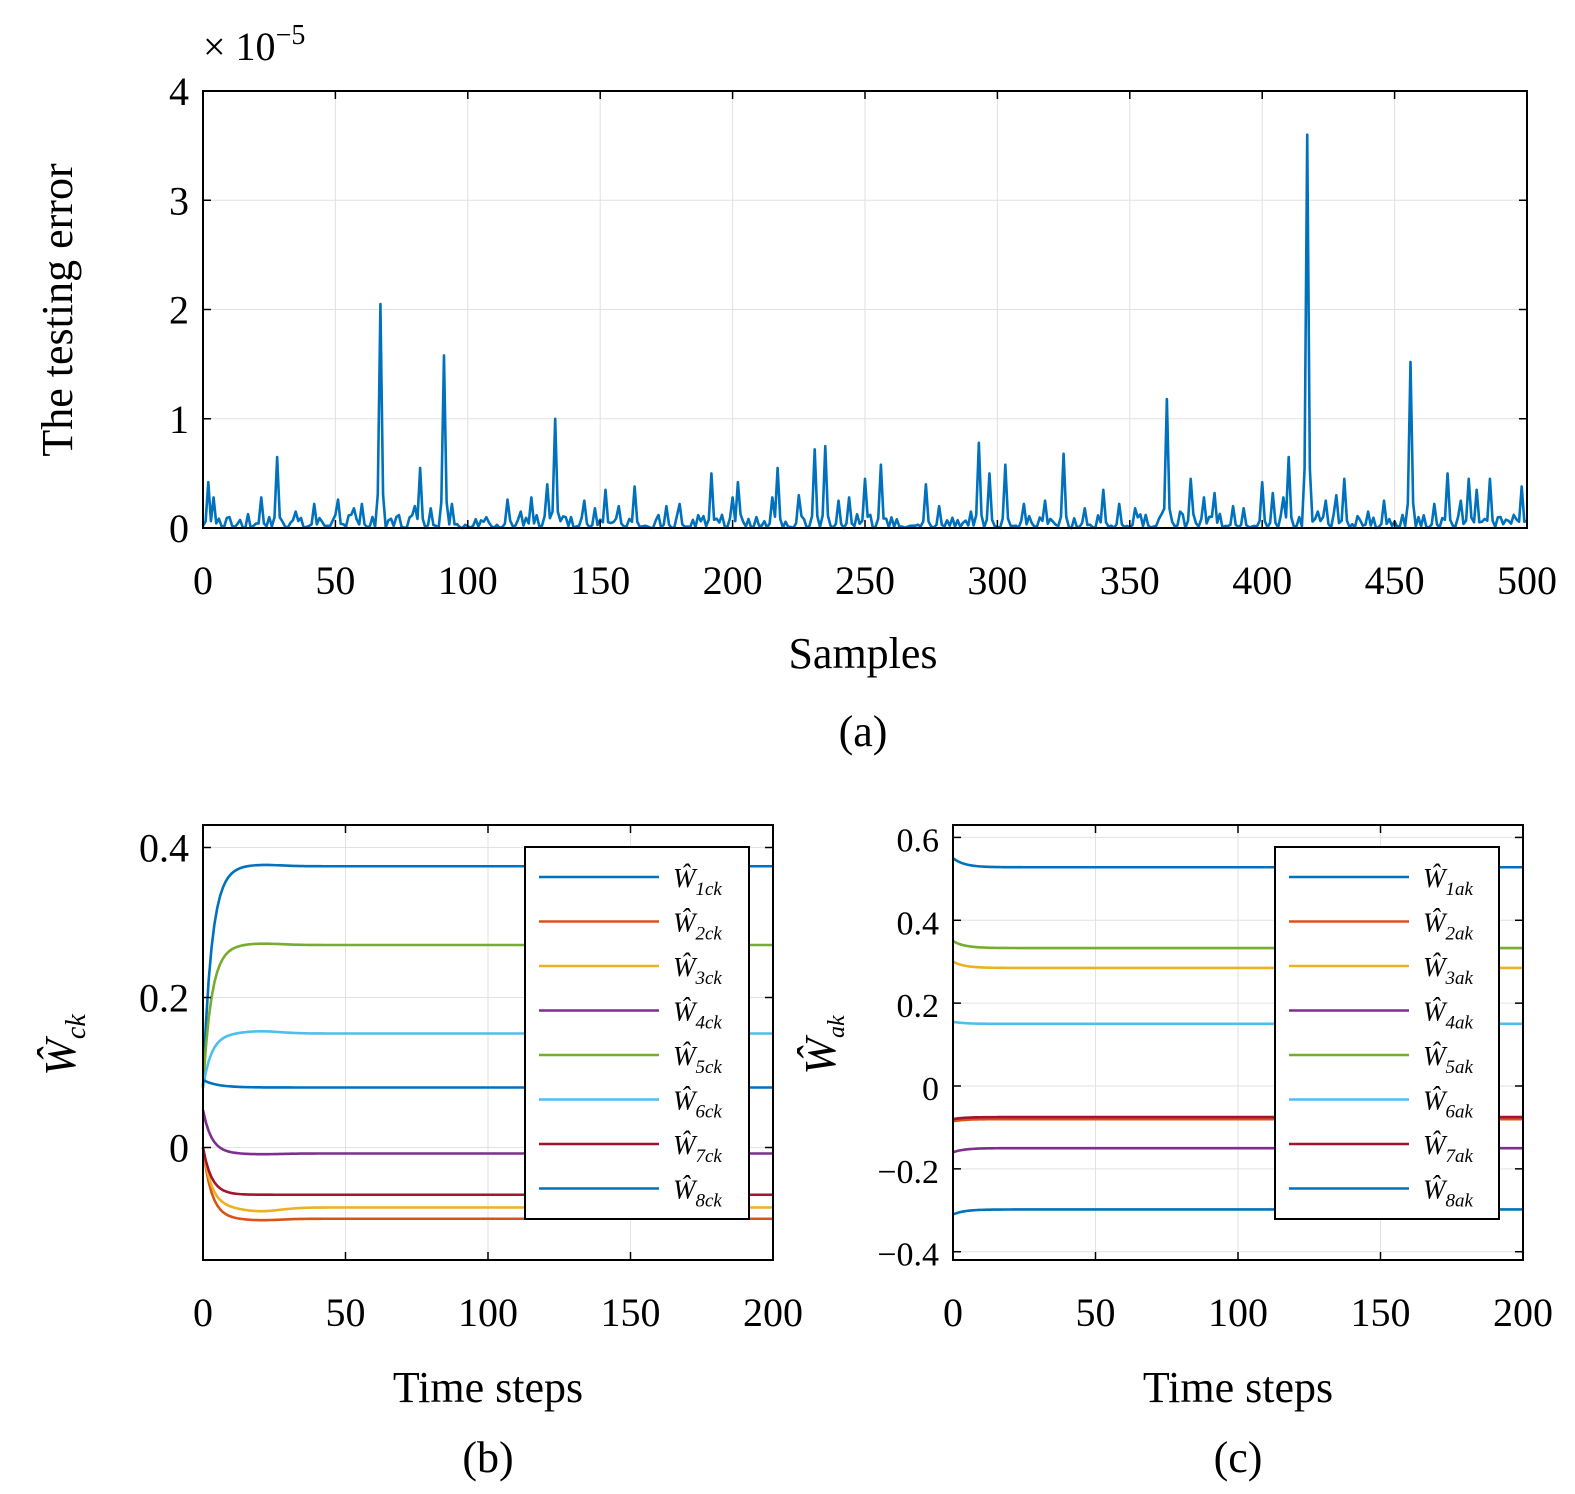  I want to click on a-xtick-label: 100, so click(468, 580).